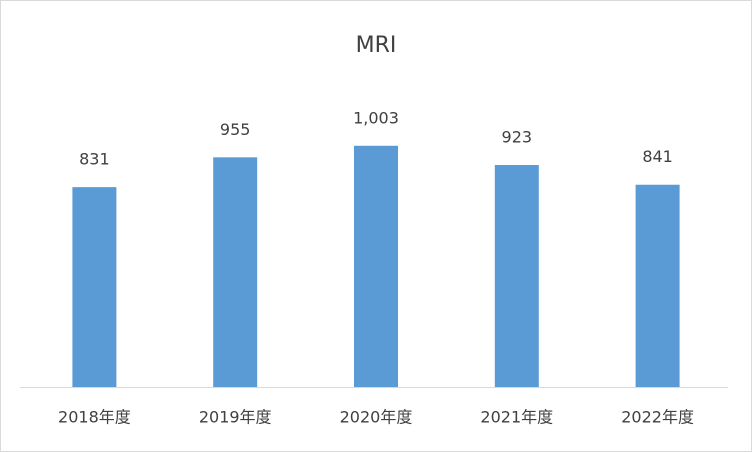  What do you see at coordinates (94, 417) in the screenshot?
I see `x-tick-label: 2018年度` at bounding box center [94, 417].